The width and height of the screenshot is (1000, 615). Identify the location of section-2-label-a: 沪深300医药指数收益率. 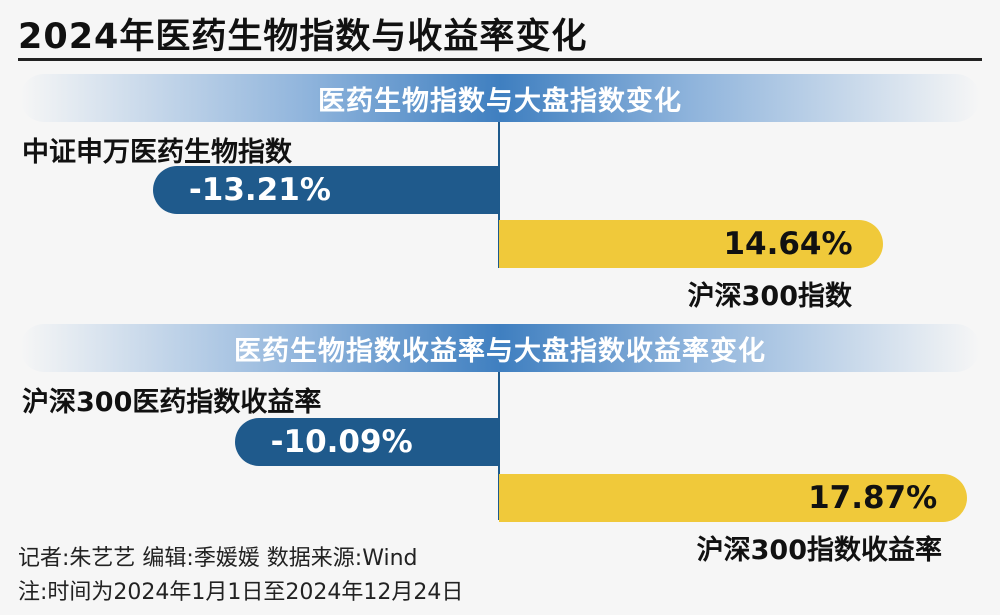
(172, 402).